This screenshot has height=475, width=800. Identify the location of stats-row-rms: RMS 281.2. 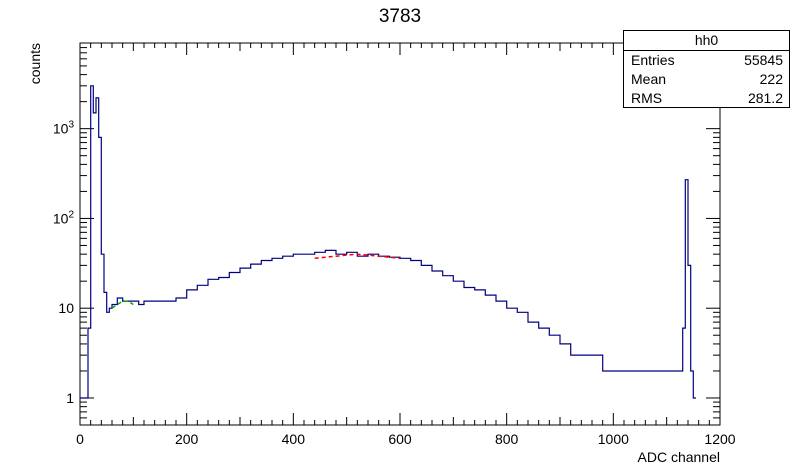
(706, 98).